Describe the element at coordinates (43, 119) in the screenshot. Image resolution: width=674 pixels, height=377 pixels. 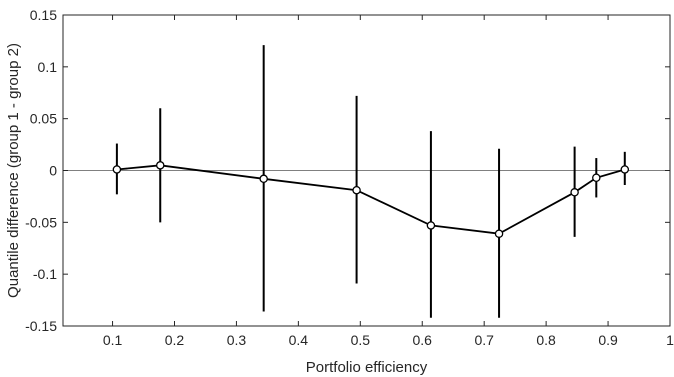
I see `y-tick-label: 0.05` at that location.